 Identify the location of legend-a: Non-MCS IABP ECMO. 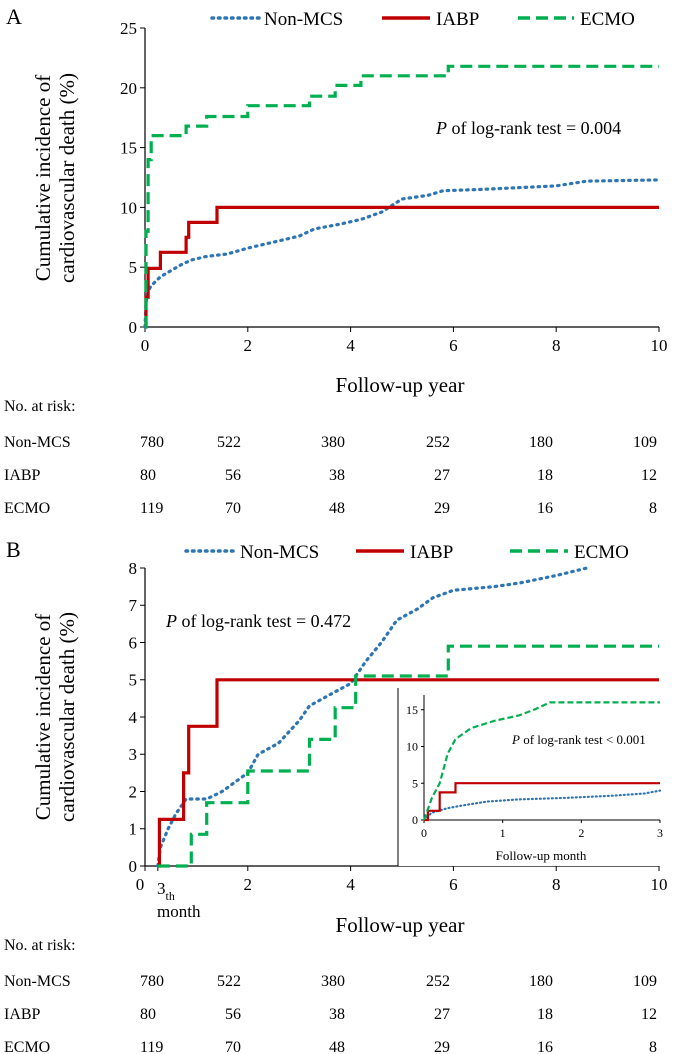
(422, 19).